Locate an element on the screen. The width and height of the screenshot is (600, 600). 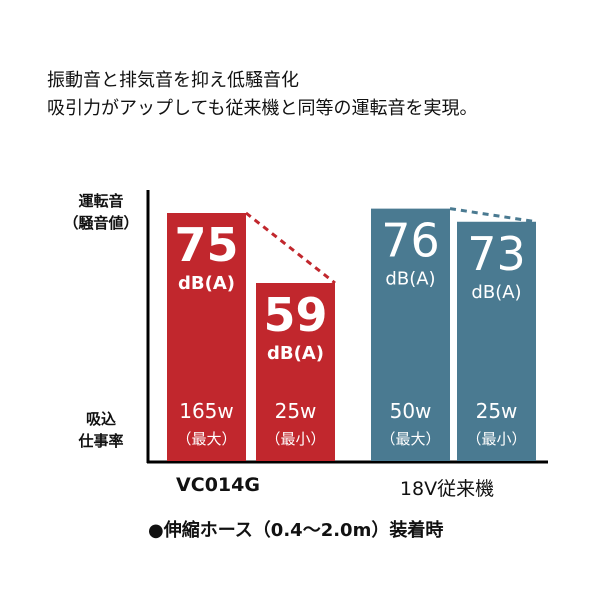
bar-value-label-1-0: 76 is located at coordinates (410, 241).